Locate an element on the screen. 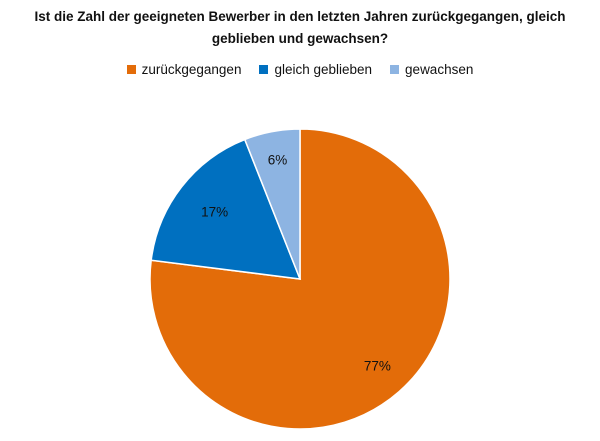  pie-slice-gleich-geblieben is located at coordinates (226, 209).